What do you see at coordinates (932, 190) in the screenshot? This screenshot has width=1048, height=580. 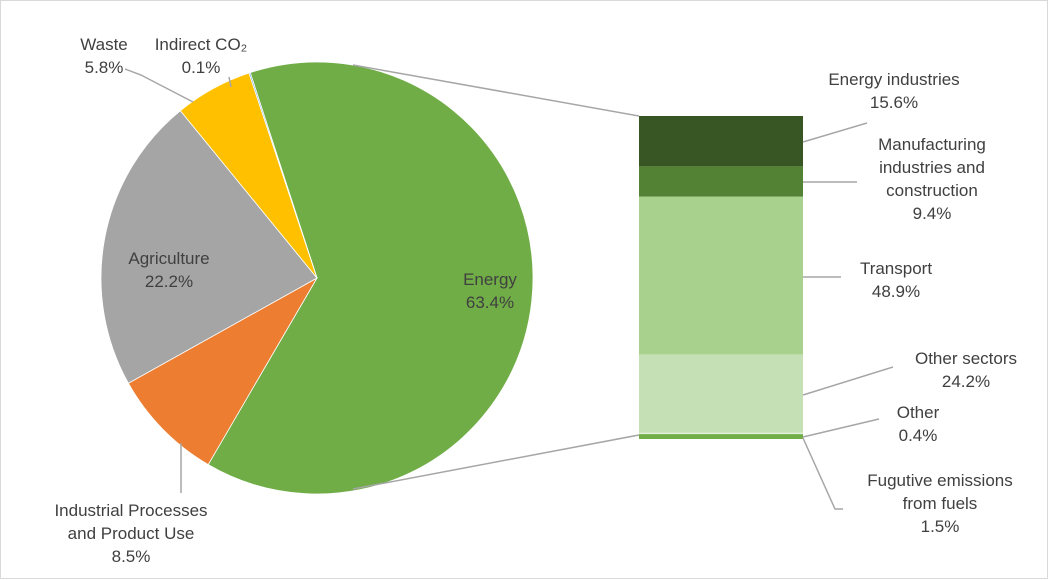 I see `label-manufacturing-line3: construction` at bounding box center [932, 190].